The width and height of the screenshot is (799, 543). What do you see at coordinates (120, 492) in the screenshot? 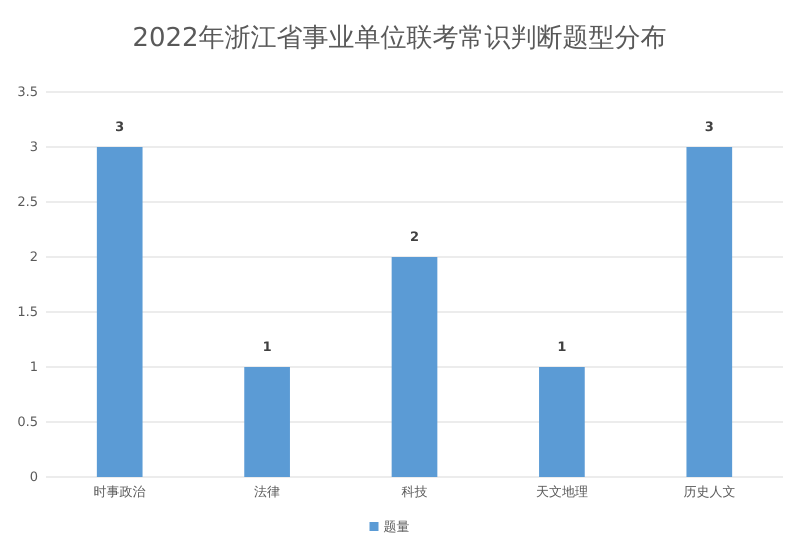
I see `x-tick-label: 时事政治` at bounding box center [120, 492].